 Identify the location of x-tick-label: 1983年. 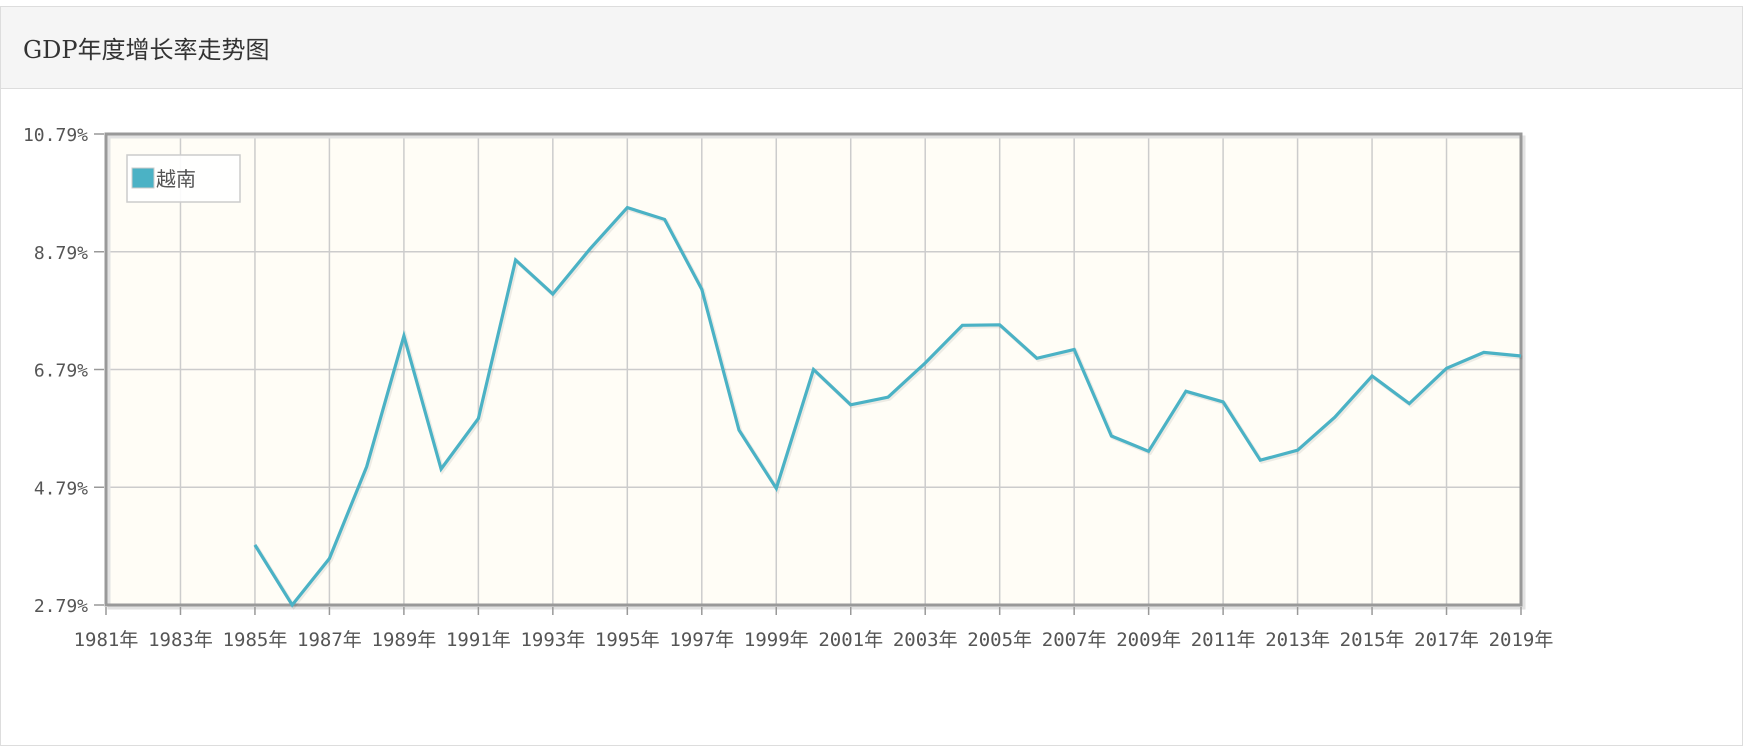
(180, 640).